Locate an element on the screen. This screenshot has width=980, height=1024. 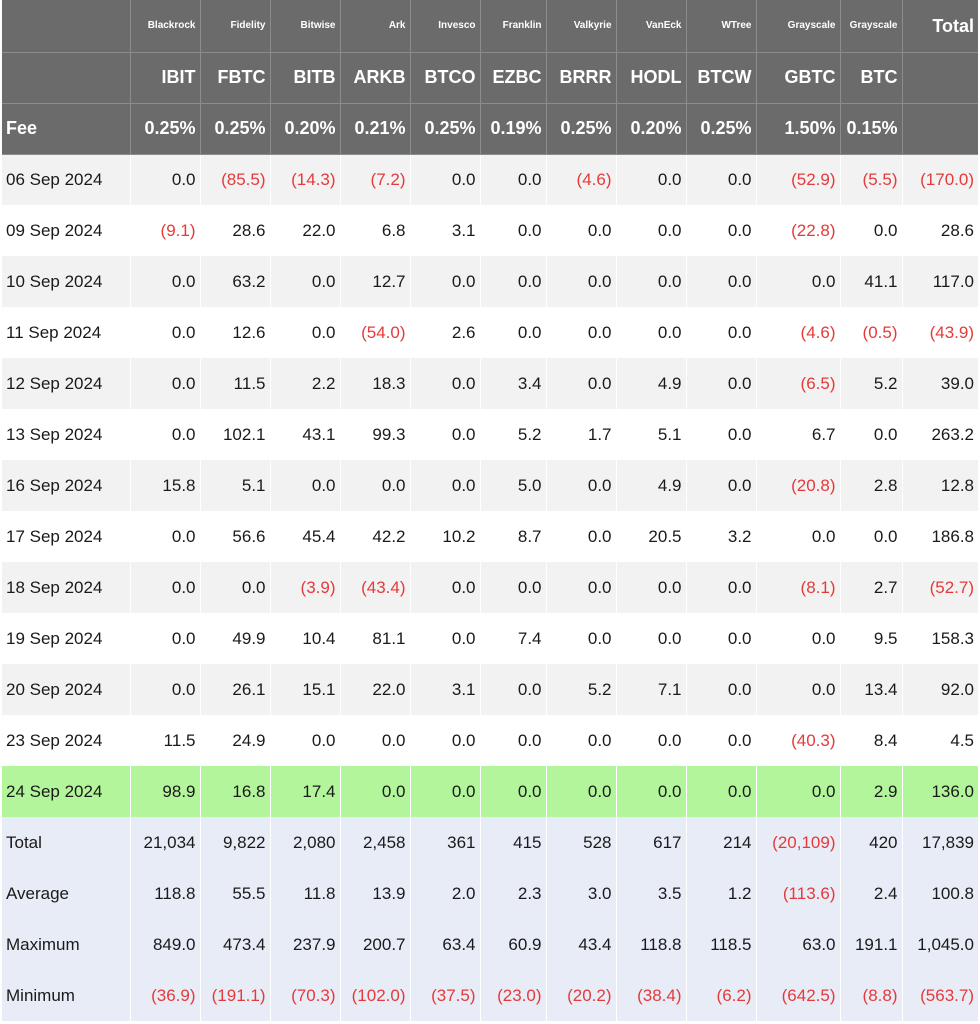
ticker-btcw: BTCW is located at coordinates (721, 78).